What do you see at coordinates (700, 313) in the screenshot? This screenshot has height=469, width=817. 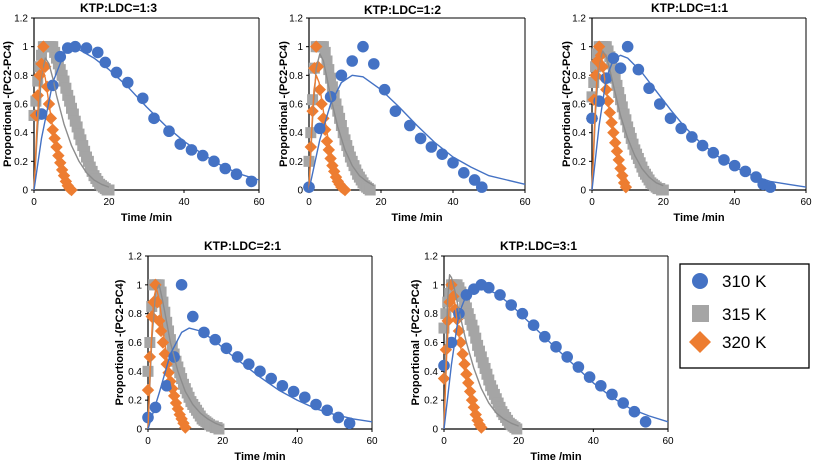 I see `legend-marker-315k` at bounding box center [700, 313].